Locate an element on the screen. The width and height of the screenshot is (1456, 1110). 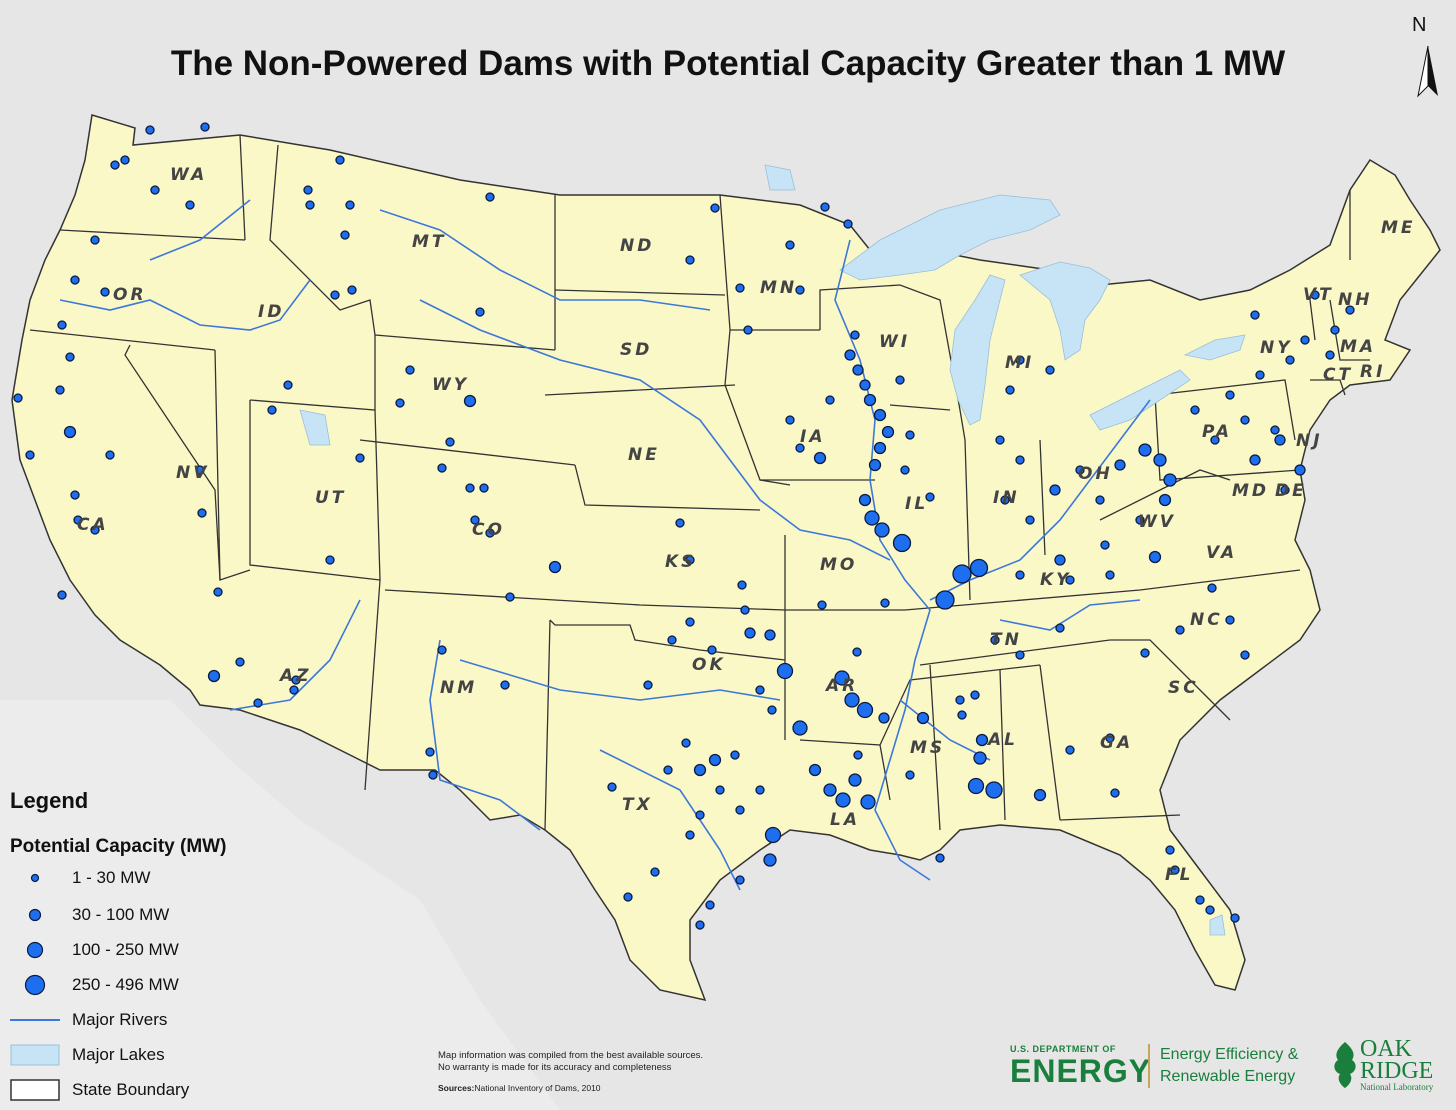
eere-line-1: Energy Efficiency & is located at coordinates (1229, 1054).